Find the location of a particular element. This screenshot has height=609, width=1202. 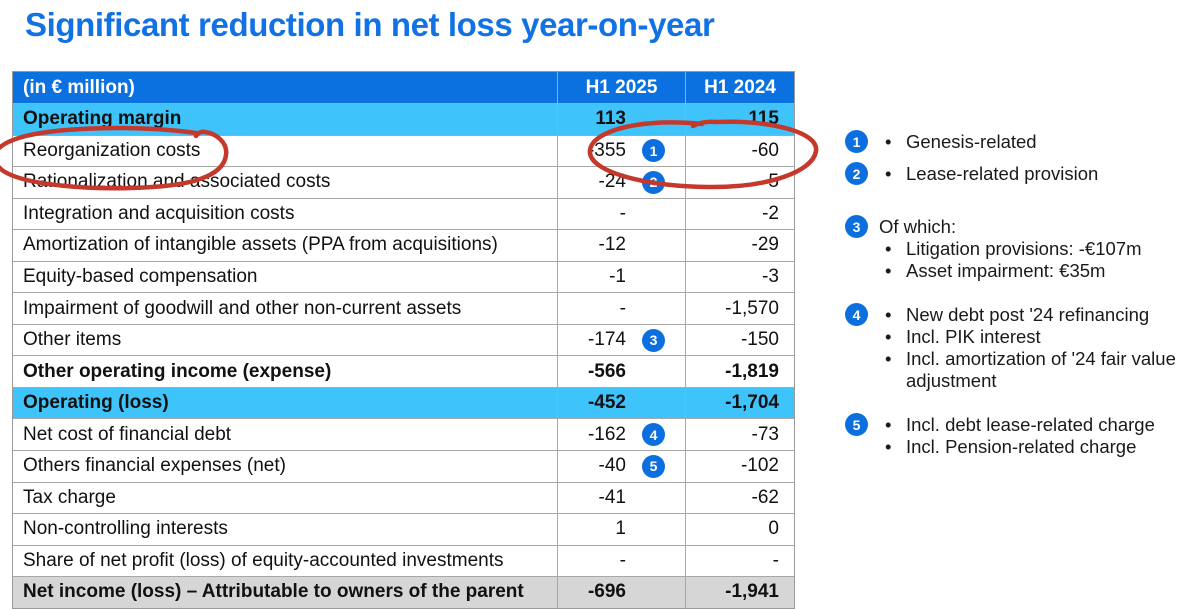

header-unit-label: (in € million) is located at coordinates (79, 87).